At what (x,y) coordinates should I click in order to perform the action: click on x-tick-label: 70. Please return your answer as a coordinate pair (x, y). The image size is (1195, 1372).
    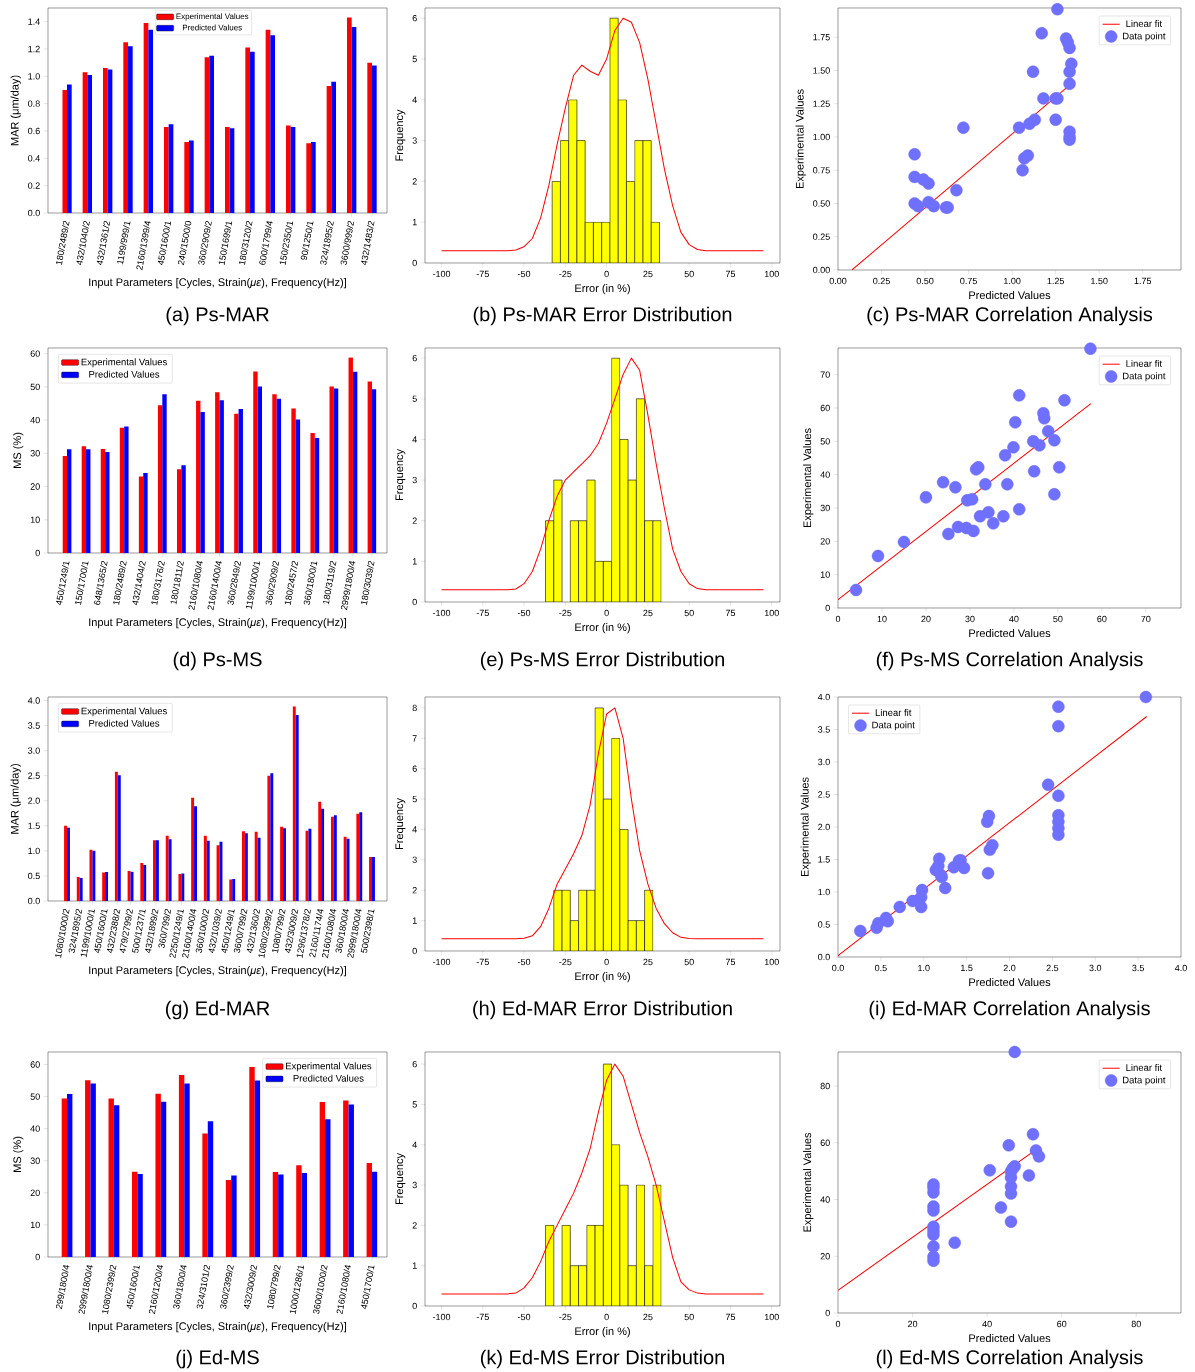
    Looking at the image, I should click on (1146, 619).